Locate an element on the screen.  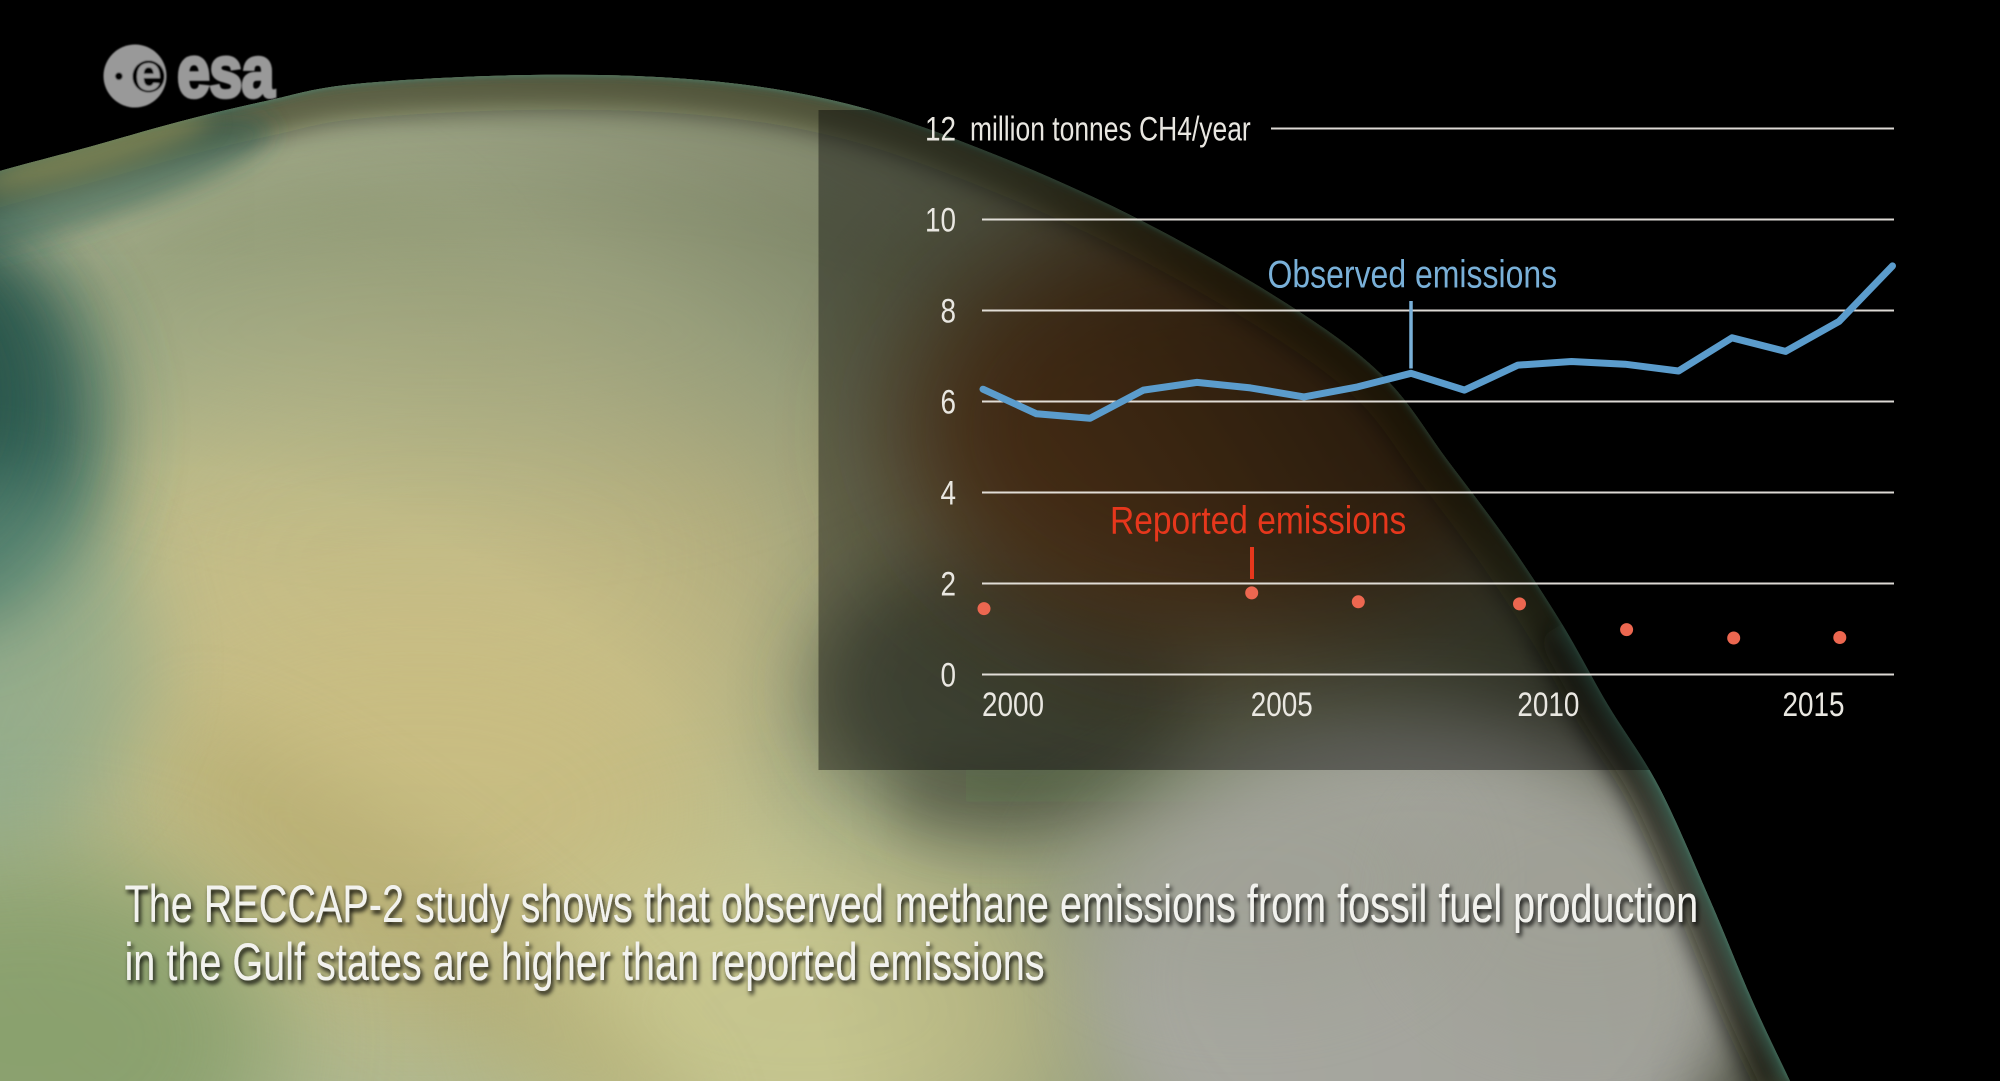
svg-text: e is located at coordinates (148, 73).